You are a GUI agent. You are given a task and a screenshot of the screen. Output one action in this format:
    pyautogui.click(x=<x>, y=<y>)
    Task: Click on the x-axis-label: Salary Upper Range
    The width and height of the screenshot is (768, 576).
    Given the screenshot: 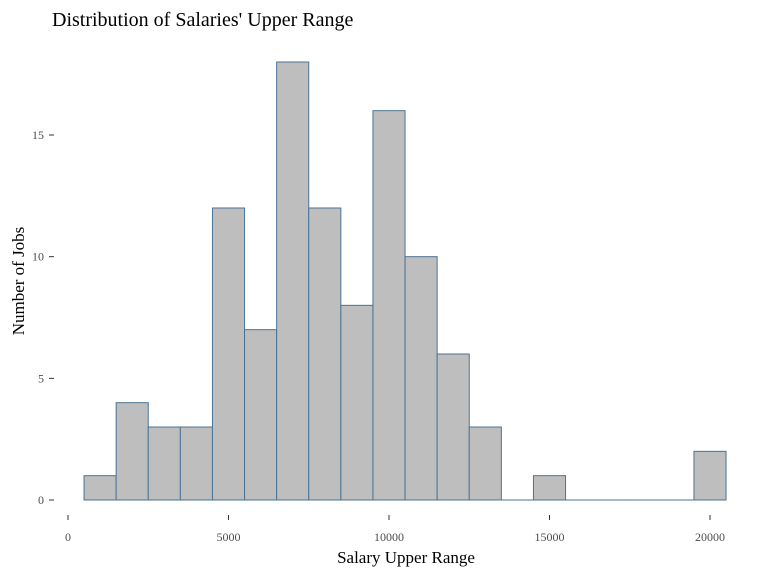 What is the action you would take?
    pyautogui.click(x=406, y=557)
    